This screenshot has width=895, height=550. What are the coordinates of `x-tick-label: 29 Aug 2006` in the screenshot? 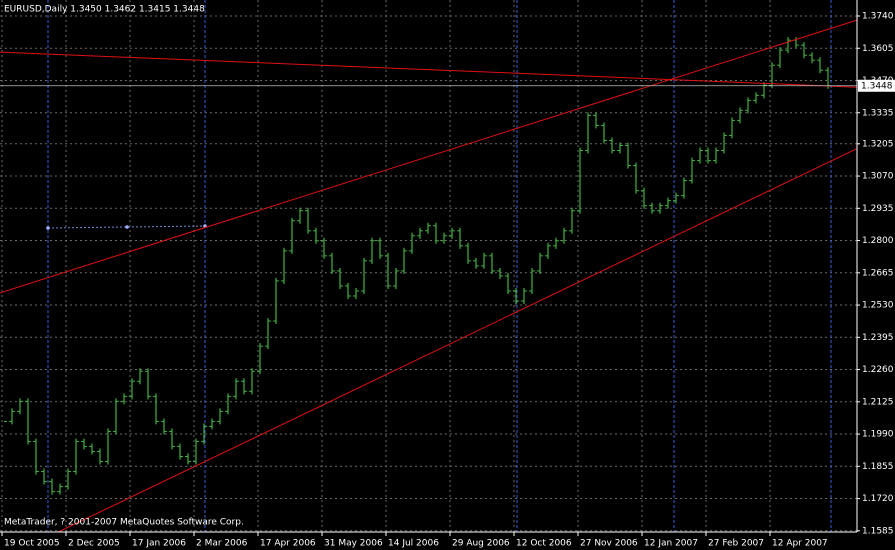 It's located at (481, 544).